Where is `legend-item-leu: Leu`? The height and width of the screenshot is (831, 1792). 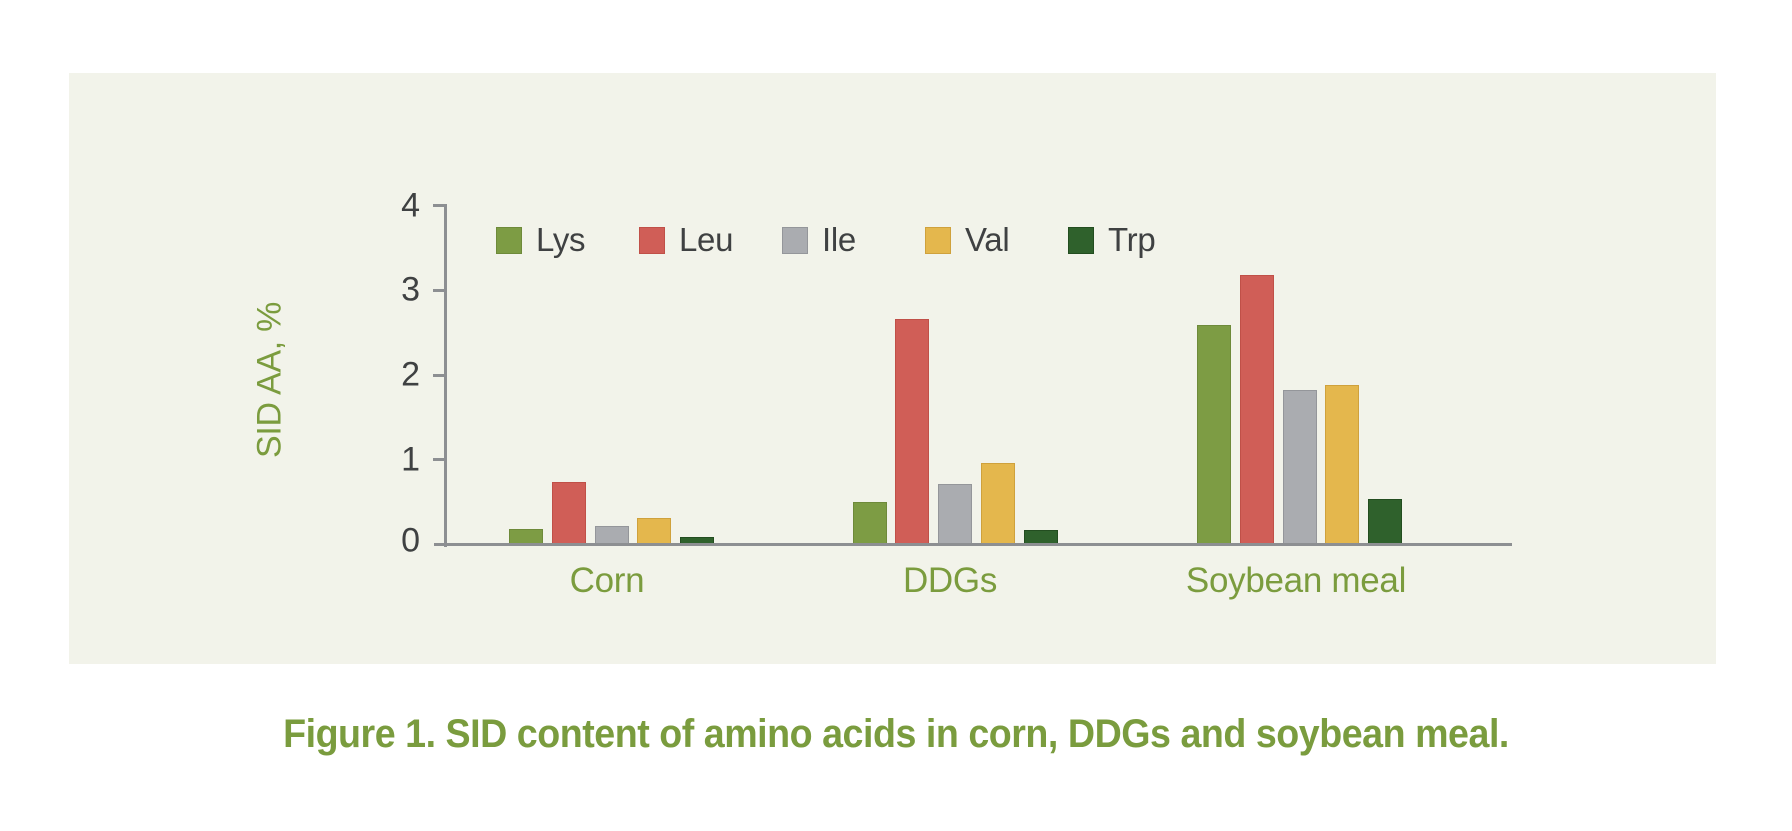 legend-item-leu: Leu is located at coordinates (686, 239).